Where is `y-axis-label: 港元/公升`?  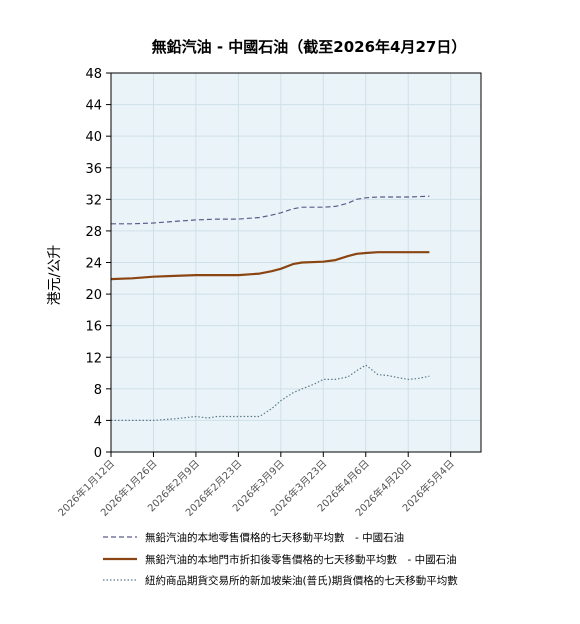
y-axis-label: 港元/公升 is located at coordinates (55, 275).